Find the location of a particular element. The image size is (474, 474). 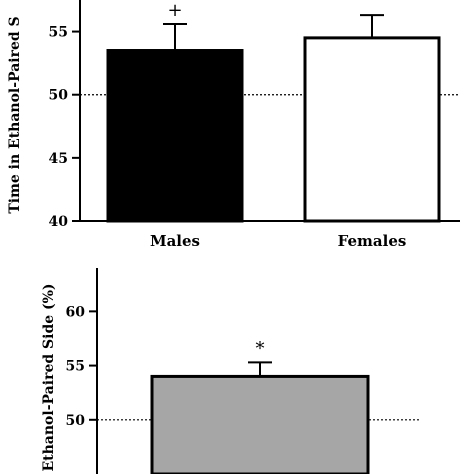

bottom-y-axis-label: n Ethanol-Paired Side (%) is located at coordinates (49, 378).